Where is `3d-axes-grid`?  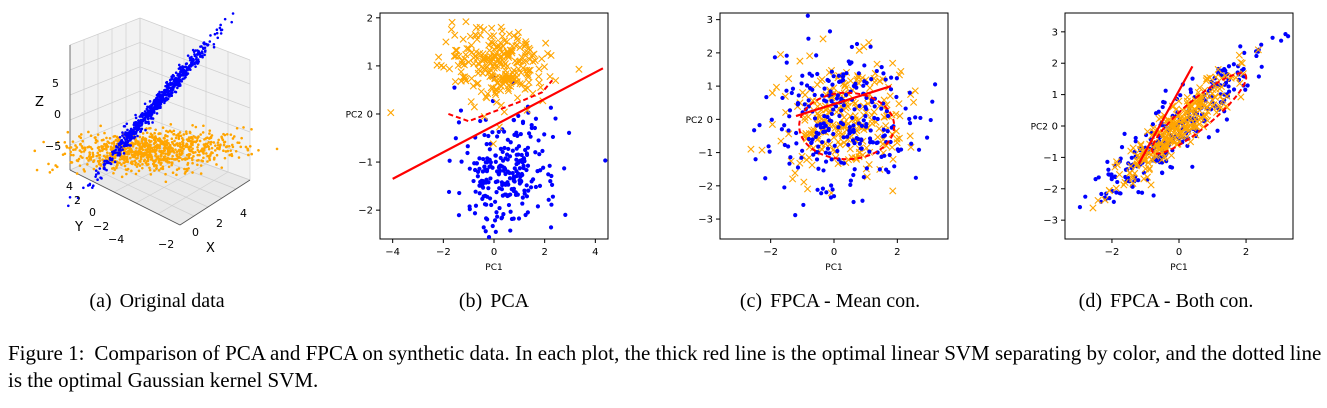 3d-axes-grid is located at coordinates (160, 121).